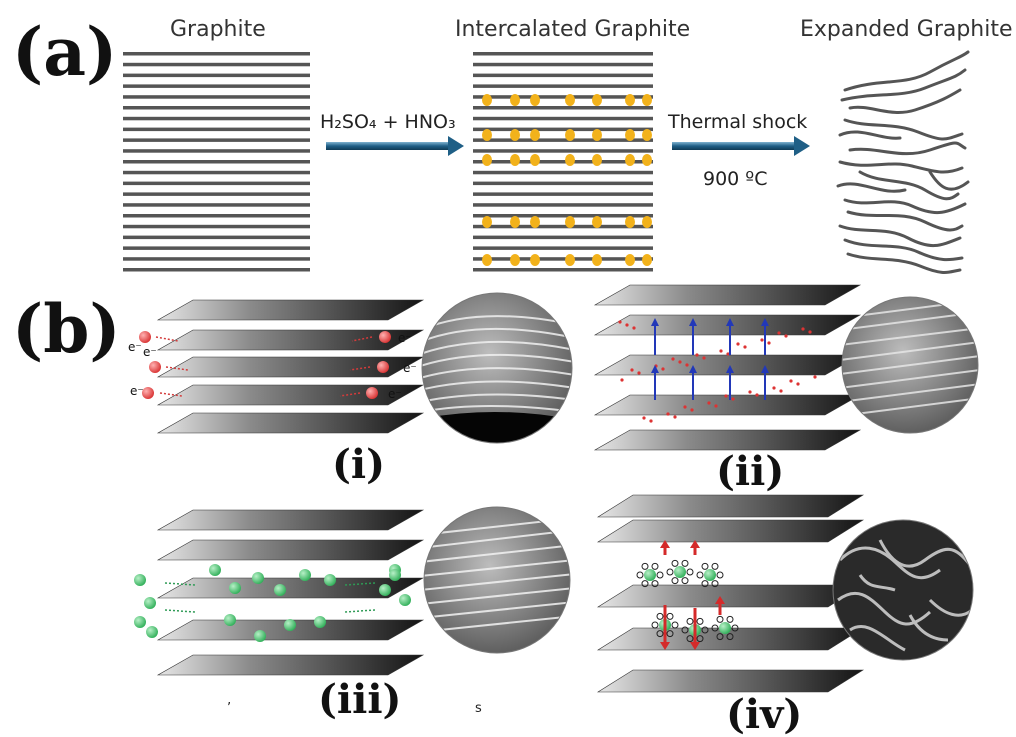  I want to click on stack-iv-sheets, so click(730, 593).